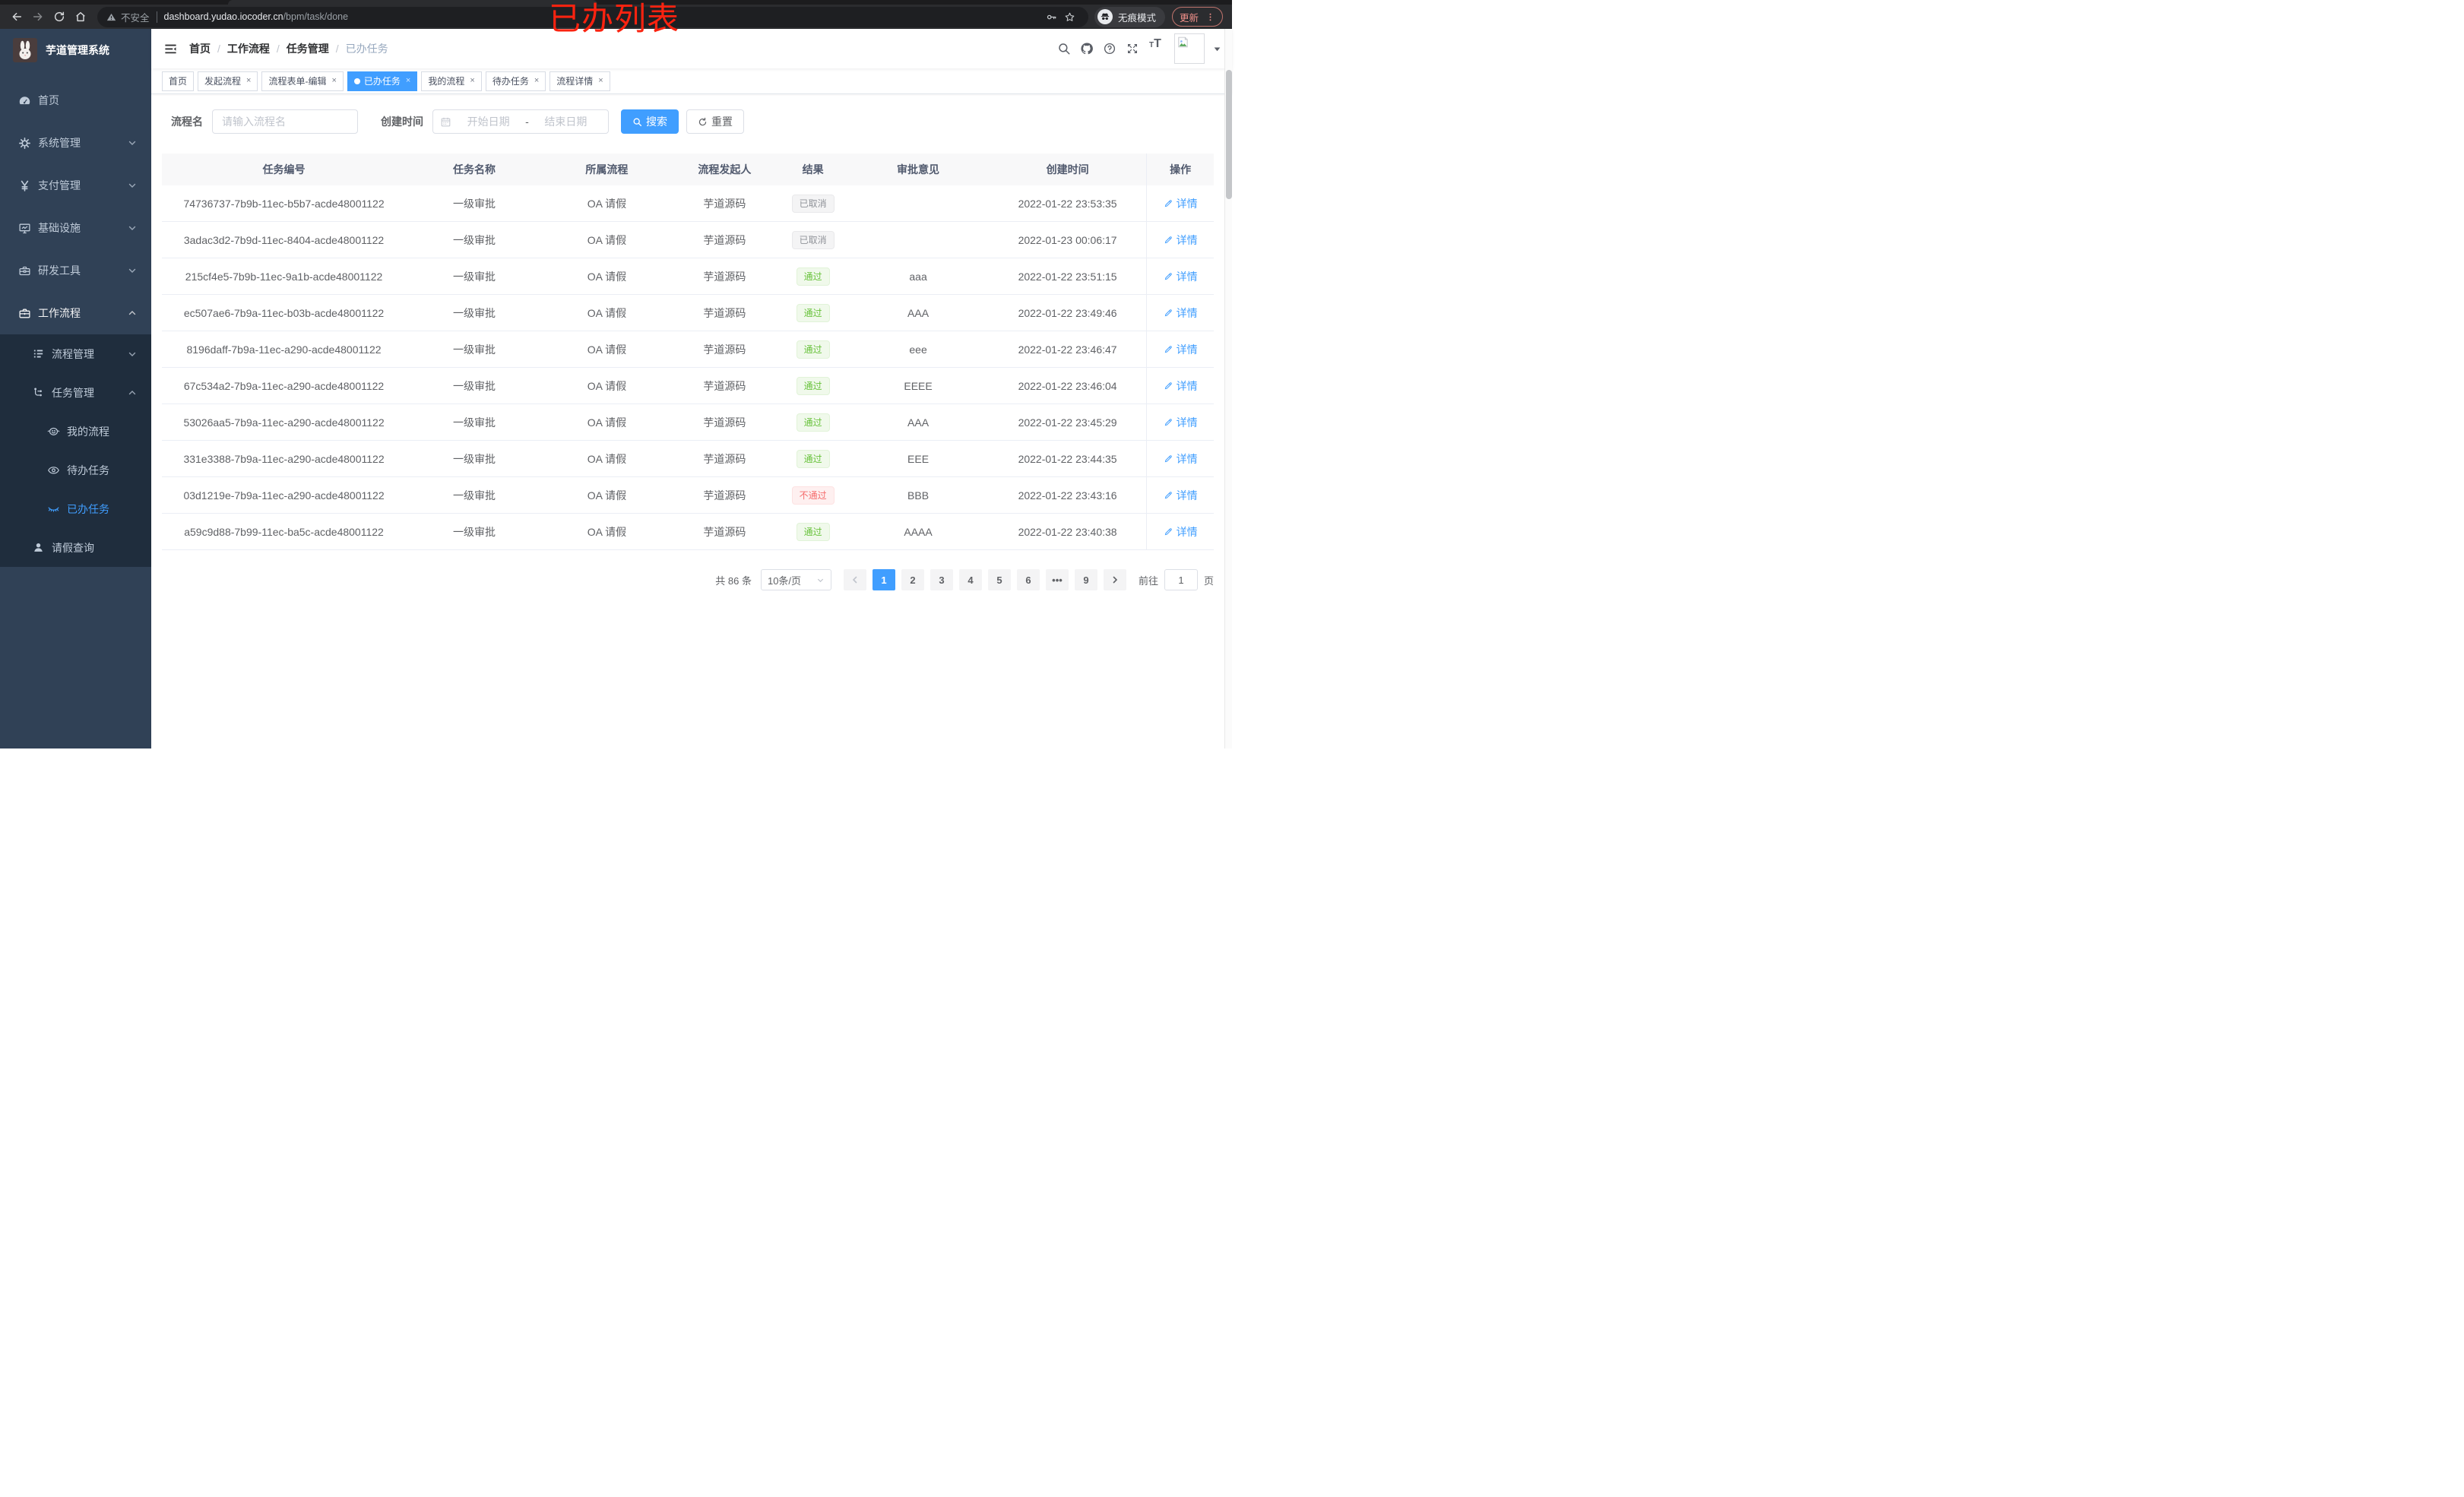 The height and width of the screenshot is (1497, 2464). I want to click on page-size-select: 10条/页, so click(795, 579).